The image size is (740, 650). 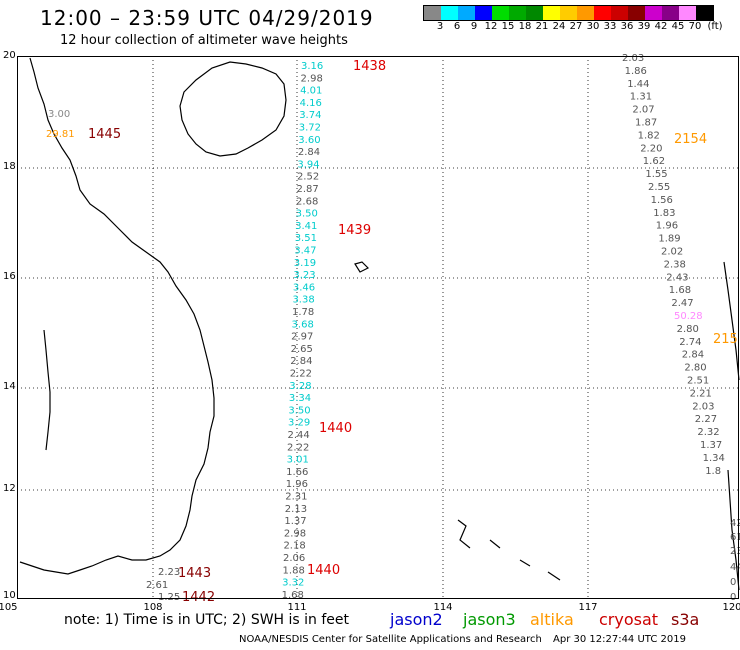 I want to click on swh-value: 2.32, so click(x=708, y=432).